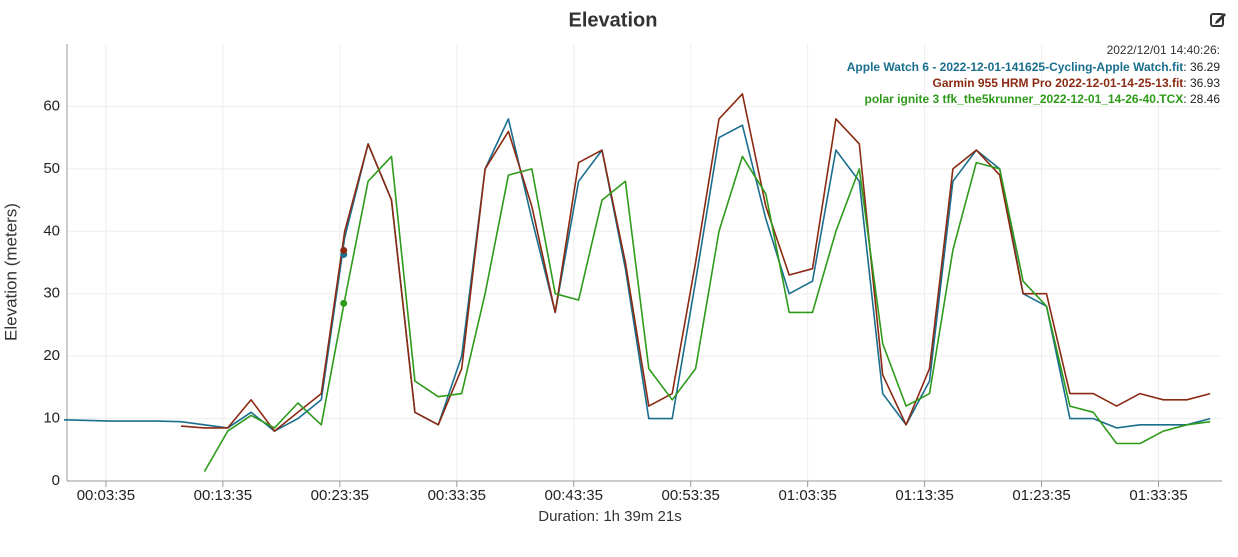  I want to click on x-tick-label: 01:03:35, so click(807, 495).